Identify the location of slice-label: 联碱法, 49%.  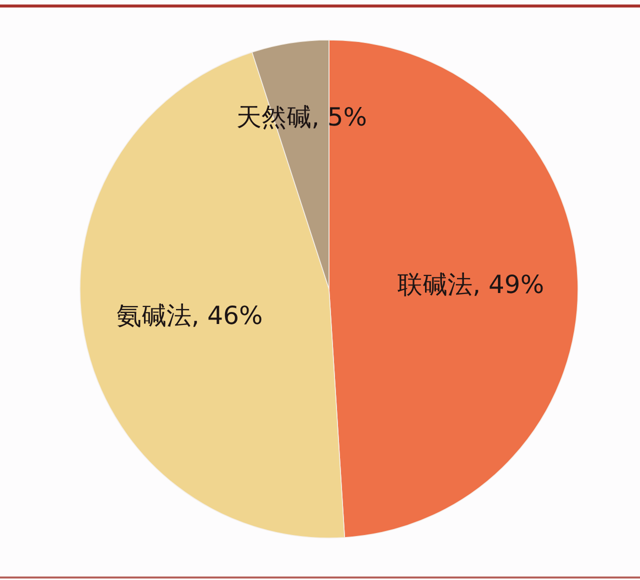
(471, 285).